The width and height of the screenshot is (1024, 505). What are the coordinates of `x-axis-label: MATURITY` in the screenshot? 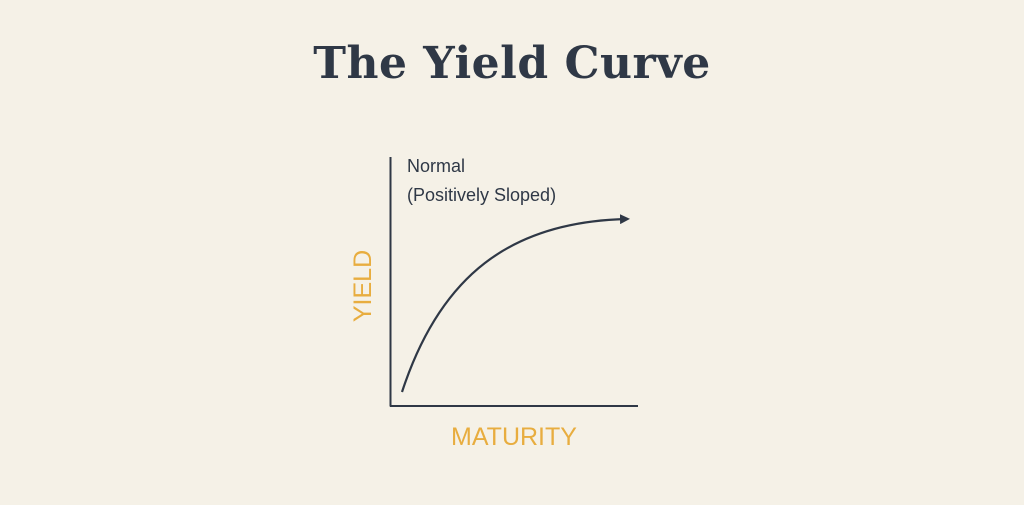 It's located at (514, 437).